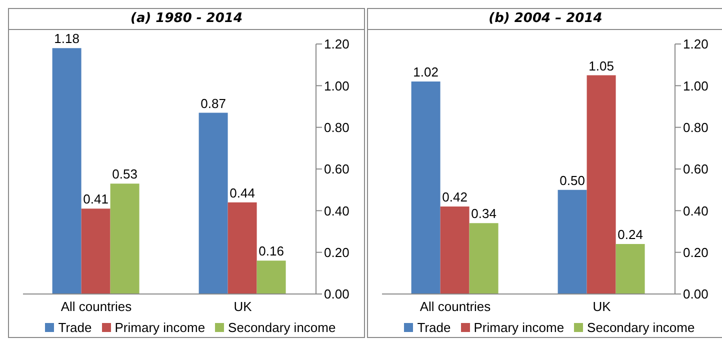 The width and height of the screenshot is (722, 340). I want to click on chart-title: (b) 2004 – 2014, so click(545, 19).